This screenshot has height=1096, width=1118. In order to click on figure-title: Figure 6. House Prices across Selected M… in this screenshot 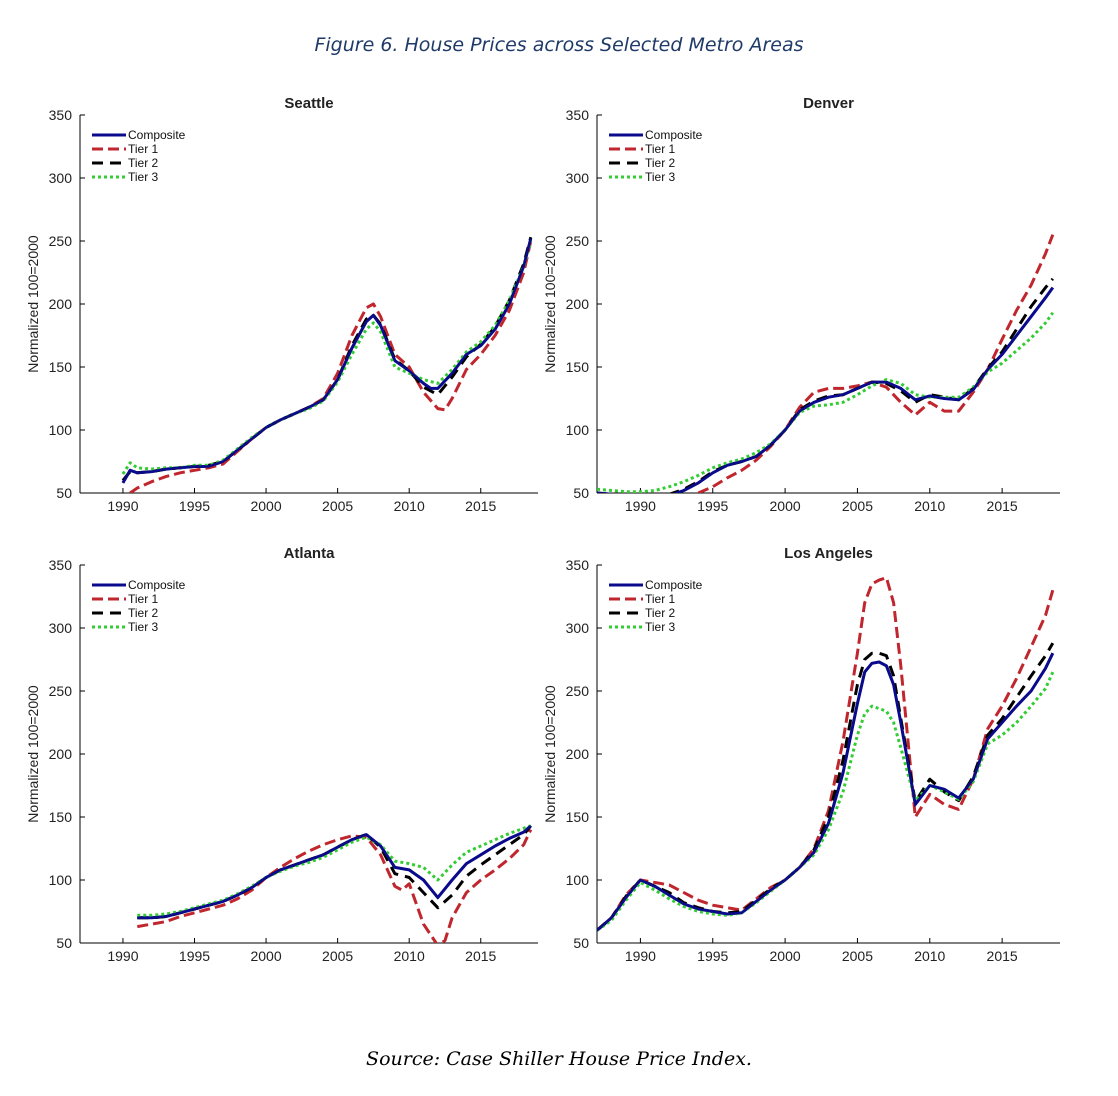, I will do `click(559, 45)`.